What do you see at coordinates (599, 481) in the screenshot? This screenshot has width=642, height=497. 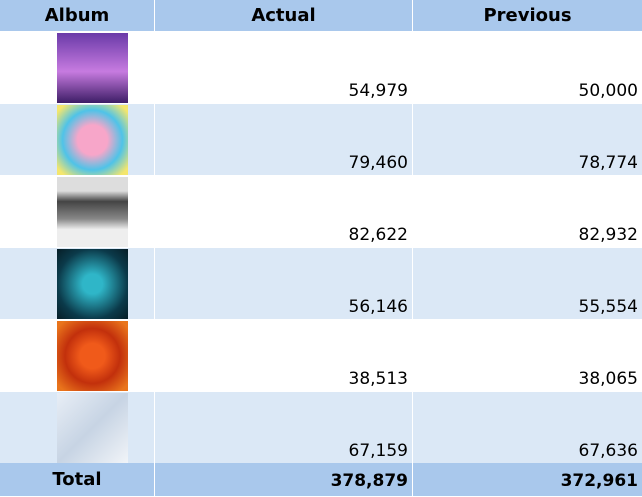 I see `total-value: 372,961` at bounding box center [599, 481].